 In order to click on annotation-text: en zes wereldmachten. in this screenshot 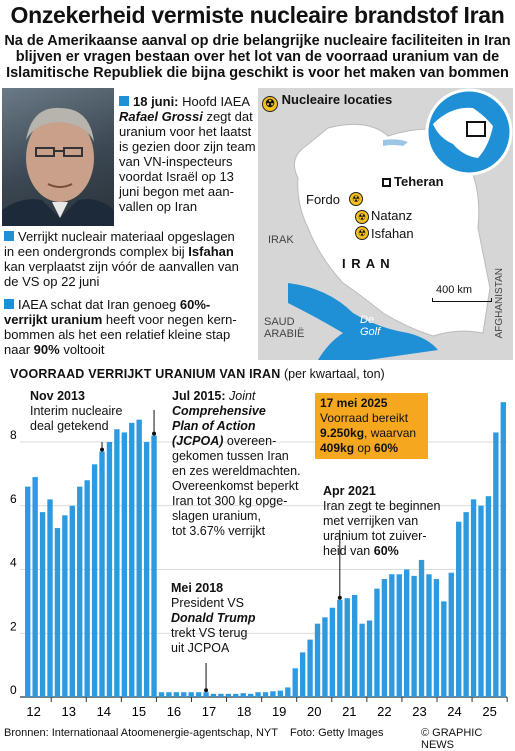, I will do `click(236, 471)`.